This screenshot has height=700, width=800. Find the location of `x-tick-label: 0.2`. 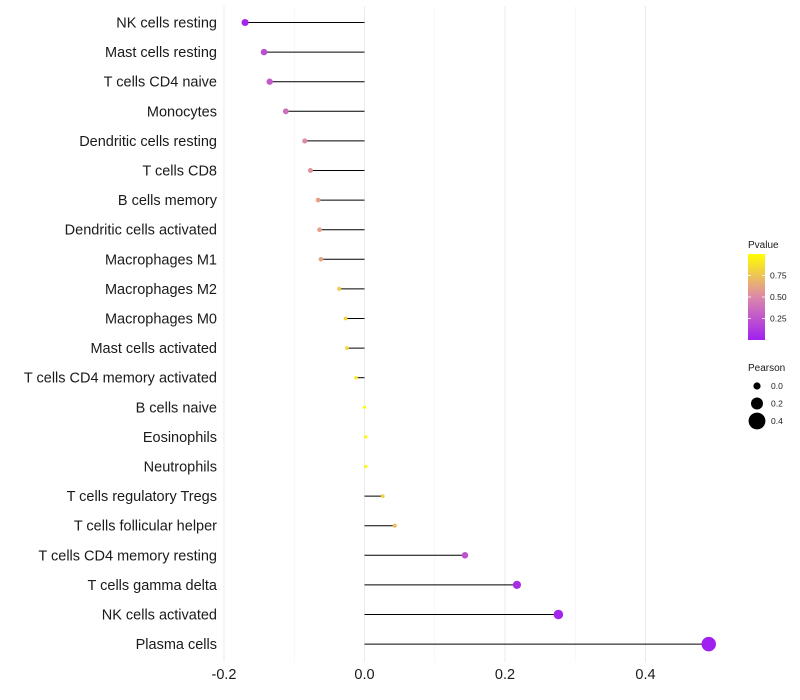

x-tick-label: 0.2 is located at coordinates (505, 675).